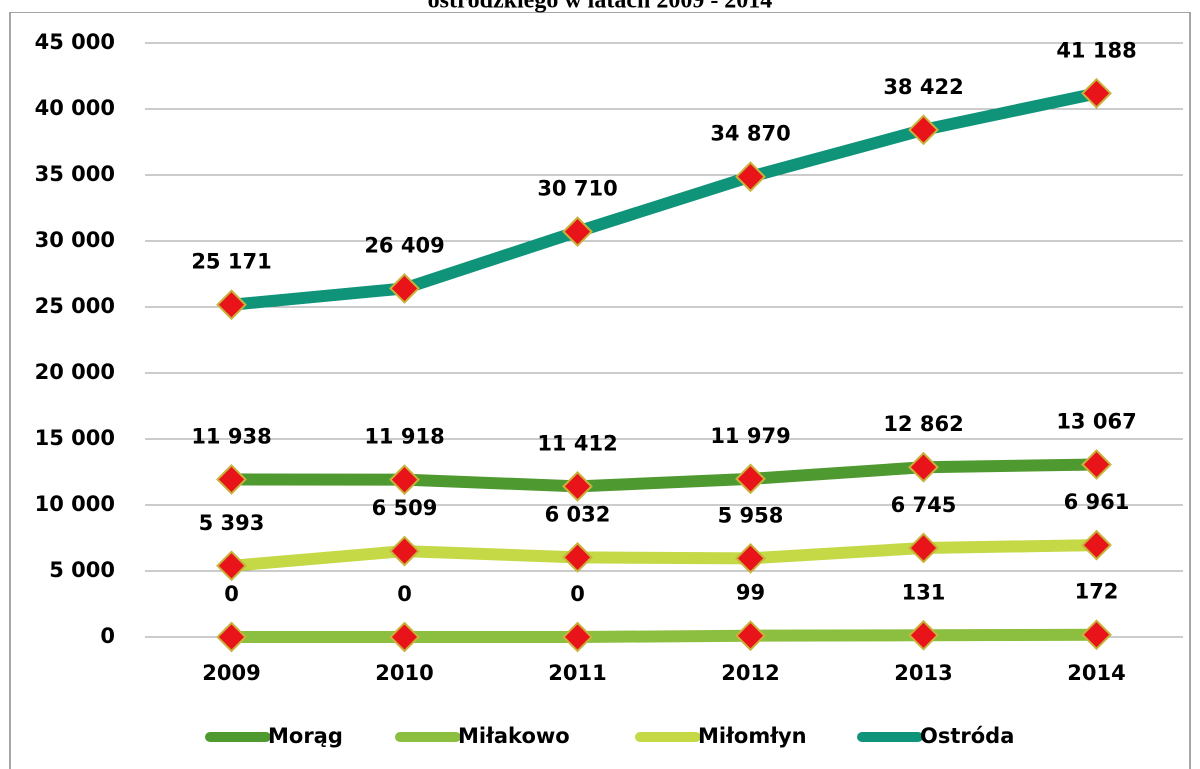 The height and width of the screenshot is (769, 1200). What do you see at coordinates (752, 736) in the screenshot?
I see `legend-label: Miłomłyn` at bounding box center [752, 736].